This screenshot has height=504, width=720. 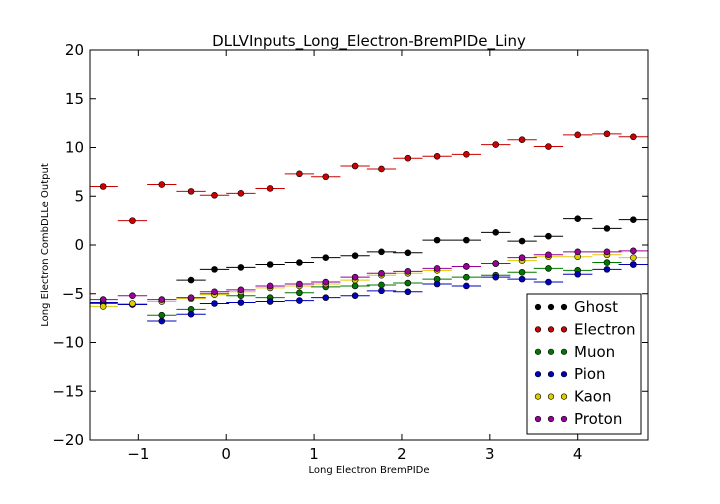 I want to click on legend-entry-proton: Proton, so click(x=578, y=419).